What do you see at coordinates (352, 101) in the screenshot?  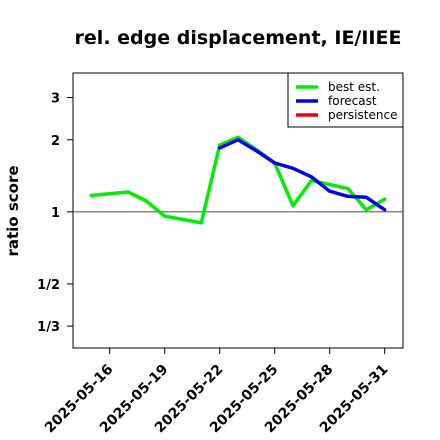 I see `legend-label: forecast` at bounding box center [352, 101].